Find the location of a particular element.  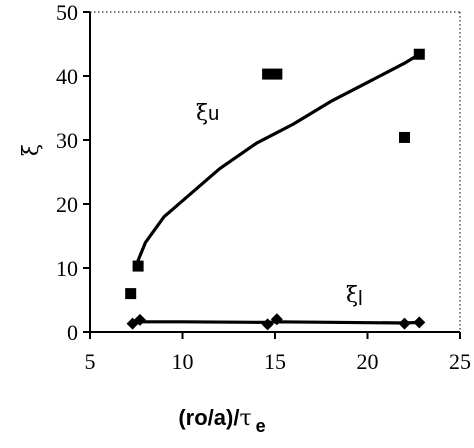

x-axis-title-sub: e is located at coordinates (261, 426).